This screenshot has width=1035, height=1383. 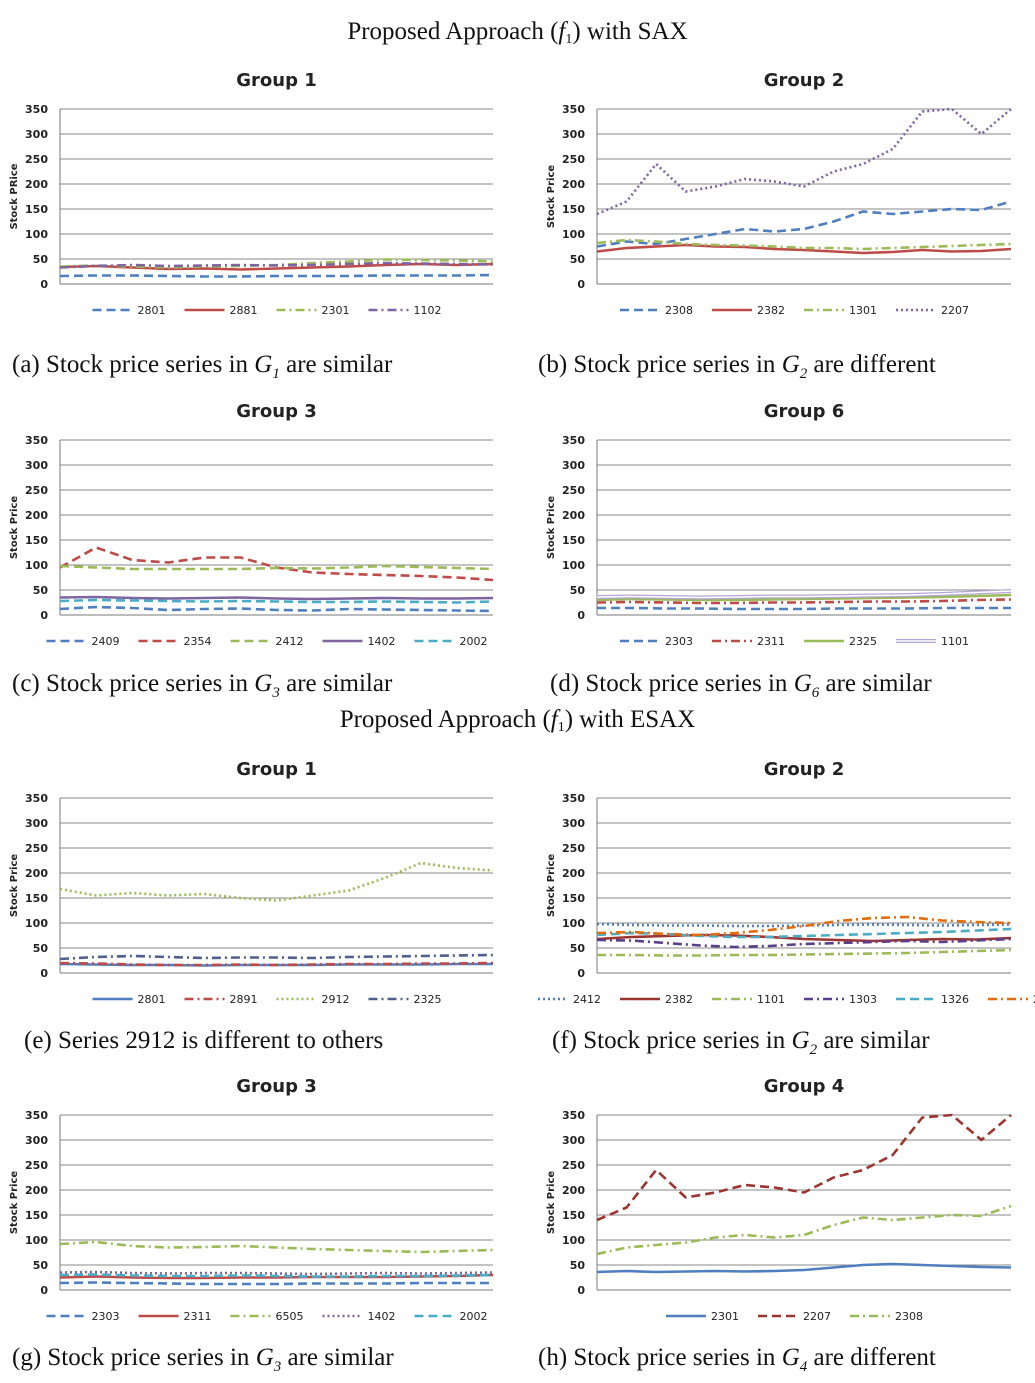 I want to click on legend-label: 2002, so click(x=474, y=641).